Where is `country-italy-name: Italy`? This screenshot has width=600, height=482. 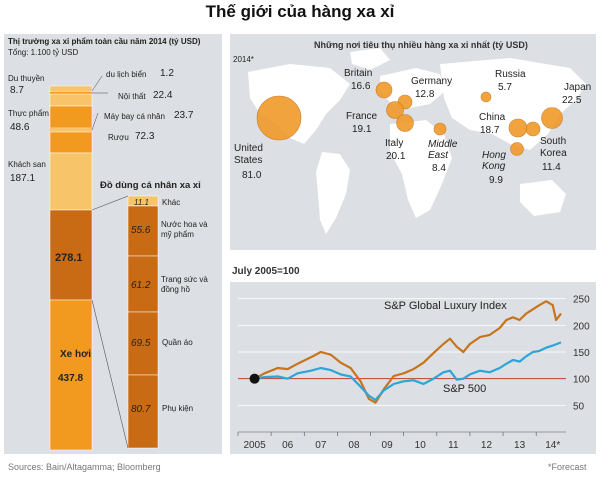
country-italy-name: Italy is located at coordinates (394, 143).